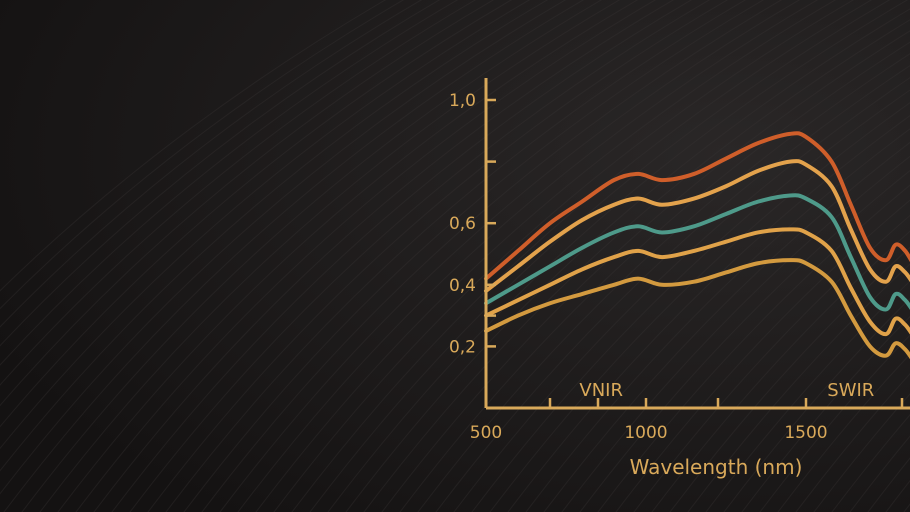  Describe the element at coordinates (462, 347) in the screenshot. I see `y-tick-label: 0,2` at that location.